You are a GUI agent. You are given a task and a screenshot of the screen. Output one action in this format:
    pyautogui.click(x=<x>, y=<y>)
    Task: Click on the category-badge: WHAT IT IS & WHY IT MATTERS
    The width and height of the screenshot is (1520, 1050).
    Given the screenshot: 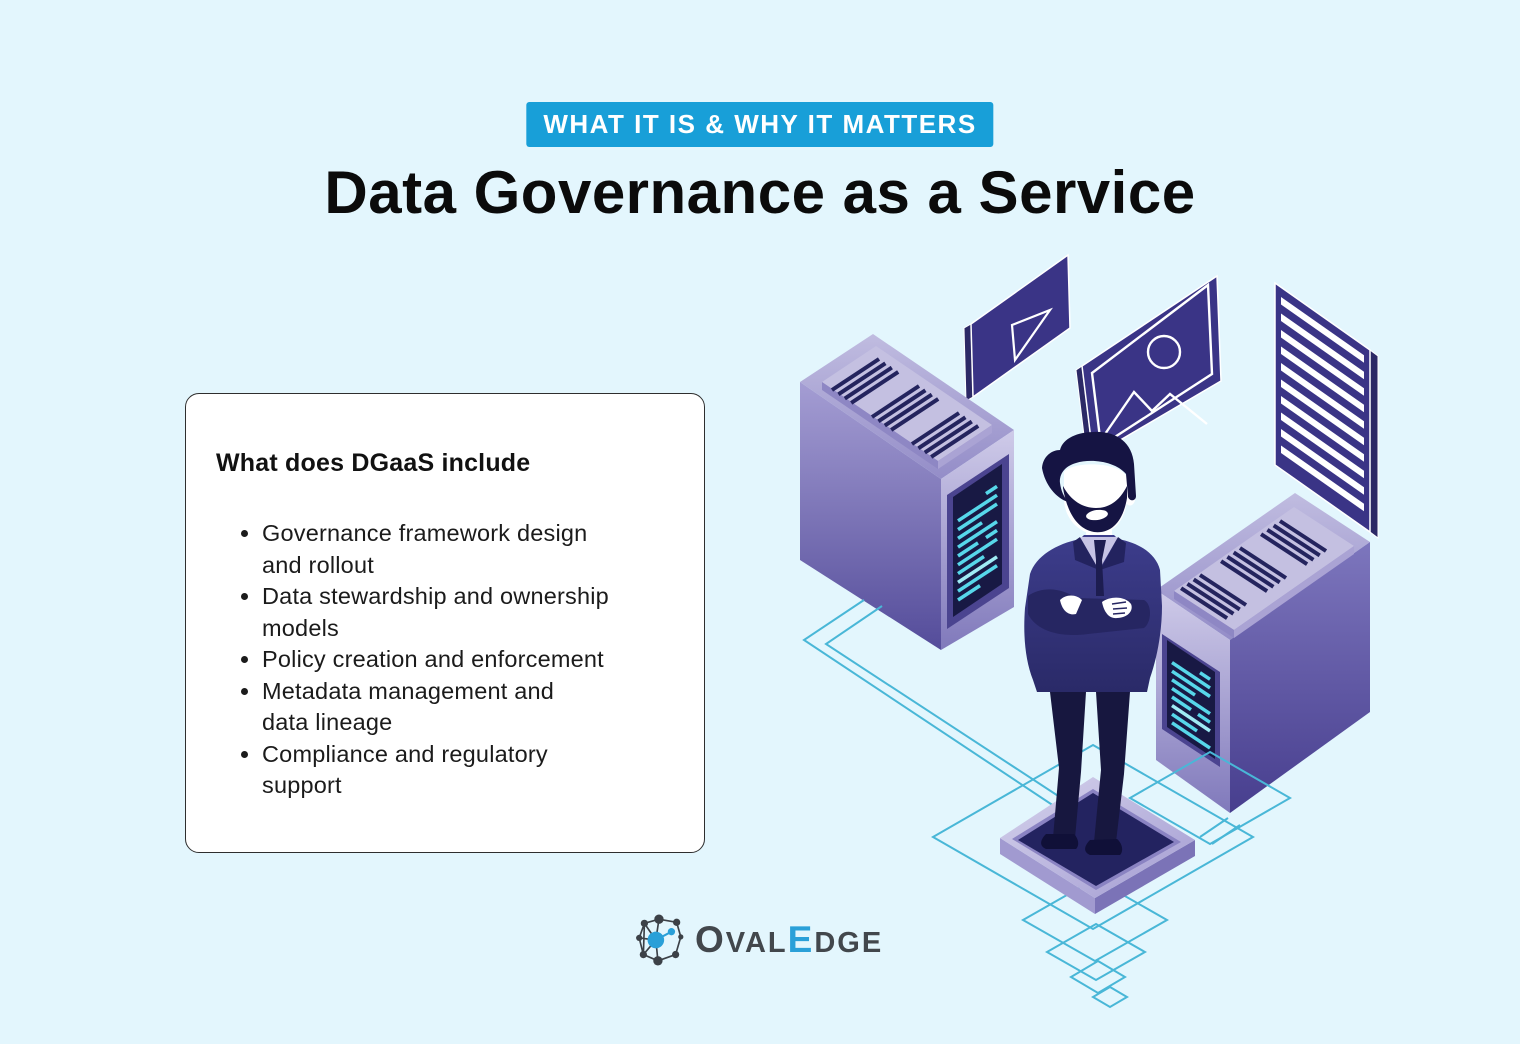 What is the action you would take?
    pyautogui.click(x=760, y=124)
    